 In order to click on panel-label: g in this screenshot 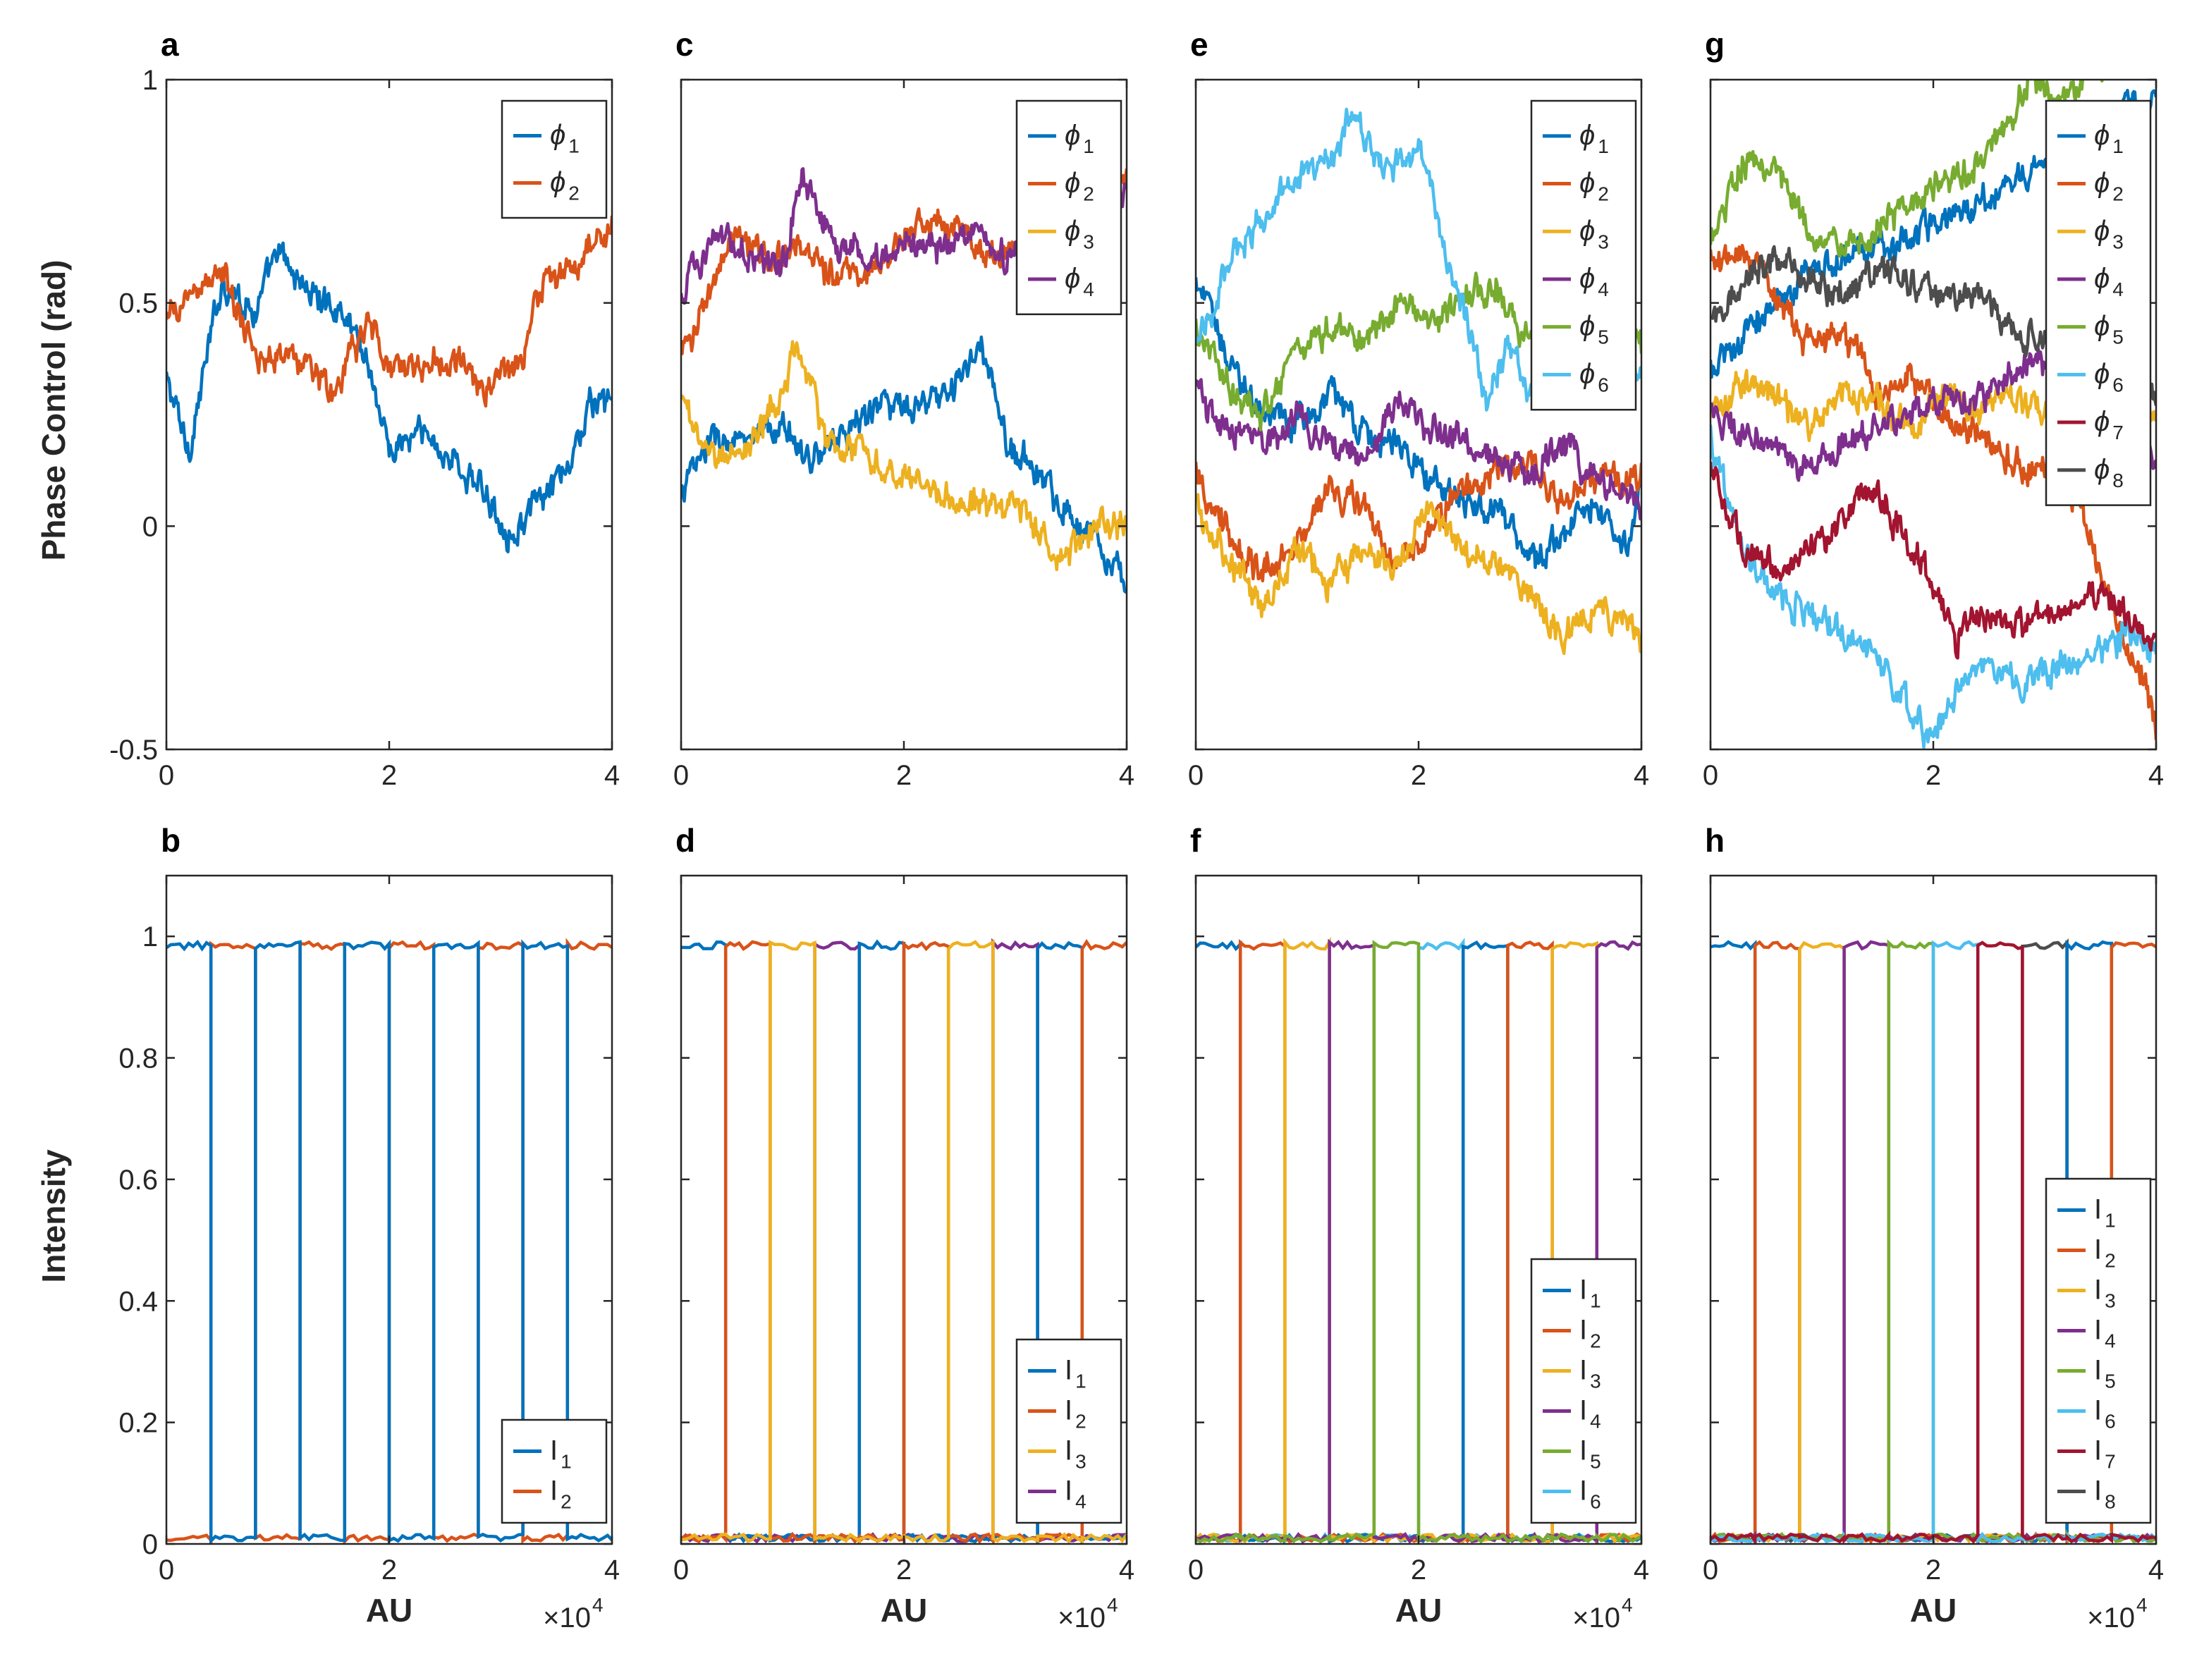, I will do `click(1715, 44)`.